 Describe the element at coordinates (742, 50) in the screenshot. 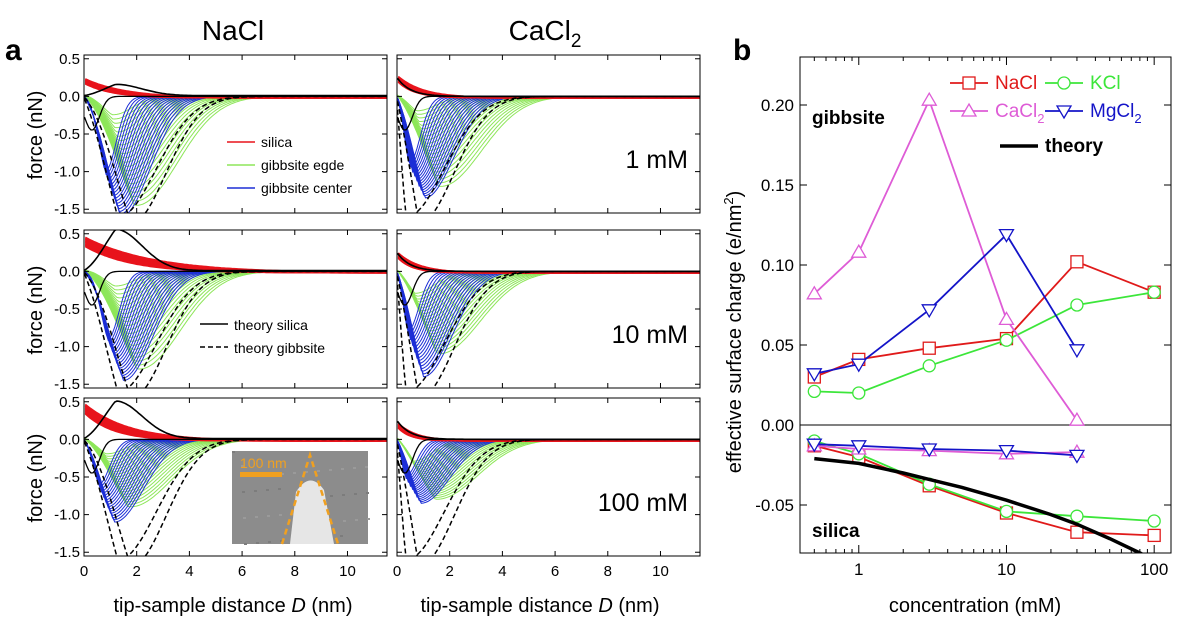

I see `panel-b-label: b` at that location.